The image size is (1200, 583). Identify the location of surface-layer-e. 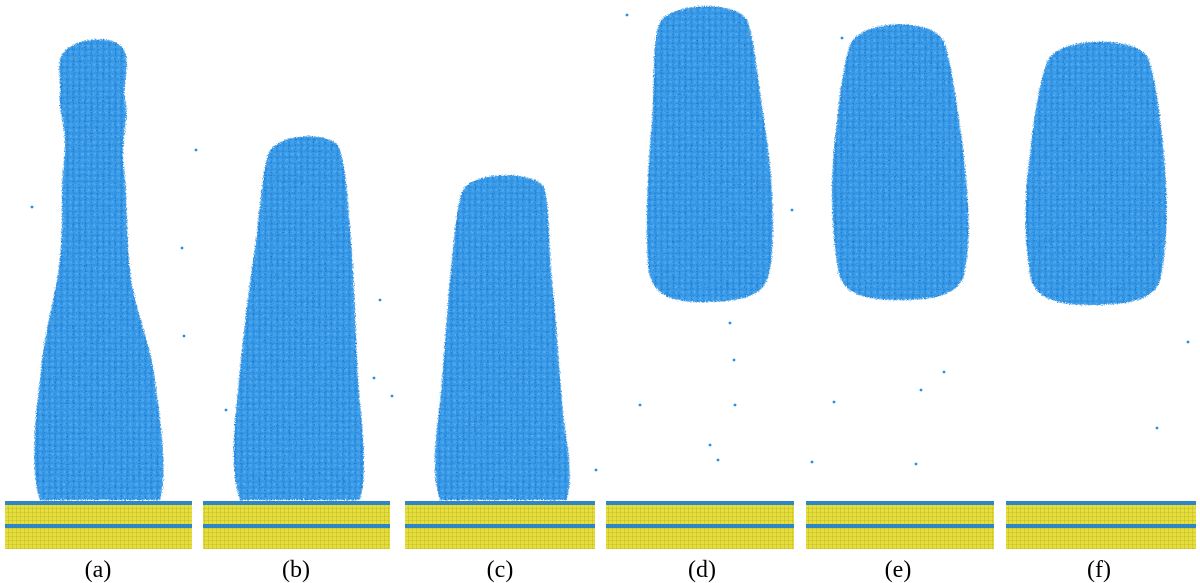
(900, 503).